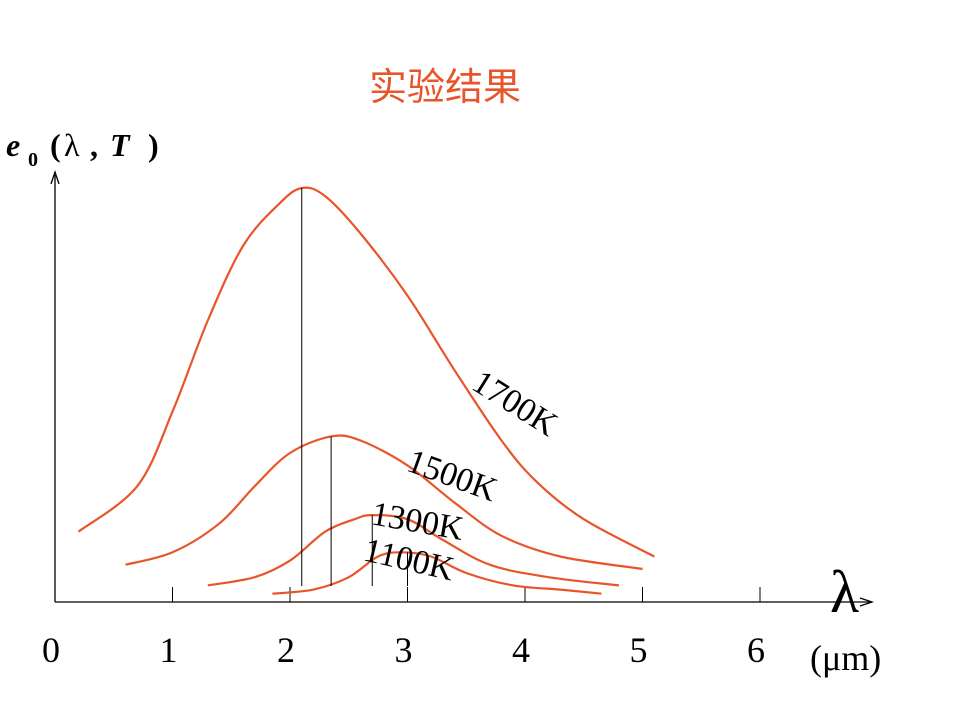 The width and height of the screenshot is (960, 720). Describe the element at coordinates (51, 650) in the screenshot. I see `x-tick-label-0: 0` at that location.